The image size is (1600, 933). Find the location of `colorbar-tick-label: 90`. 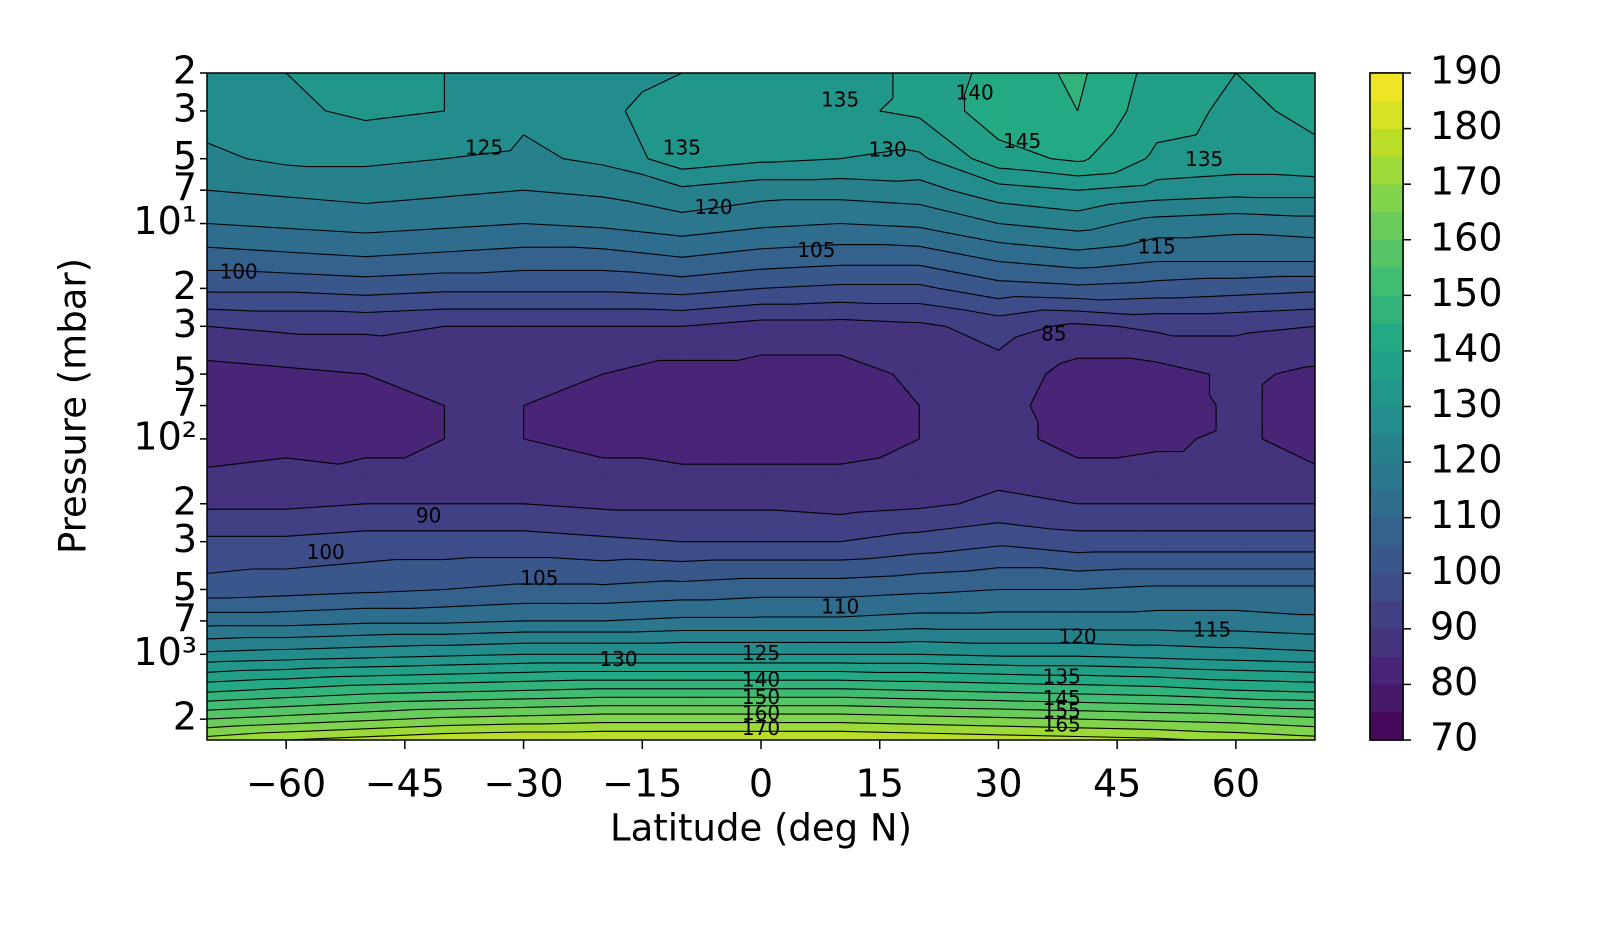

colorbar-tick-label: 90 is located at coordinates (1454, 626).